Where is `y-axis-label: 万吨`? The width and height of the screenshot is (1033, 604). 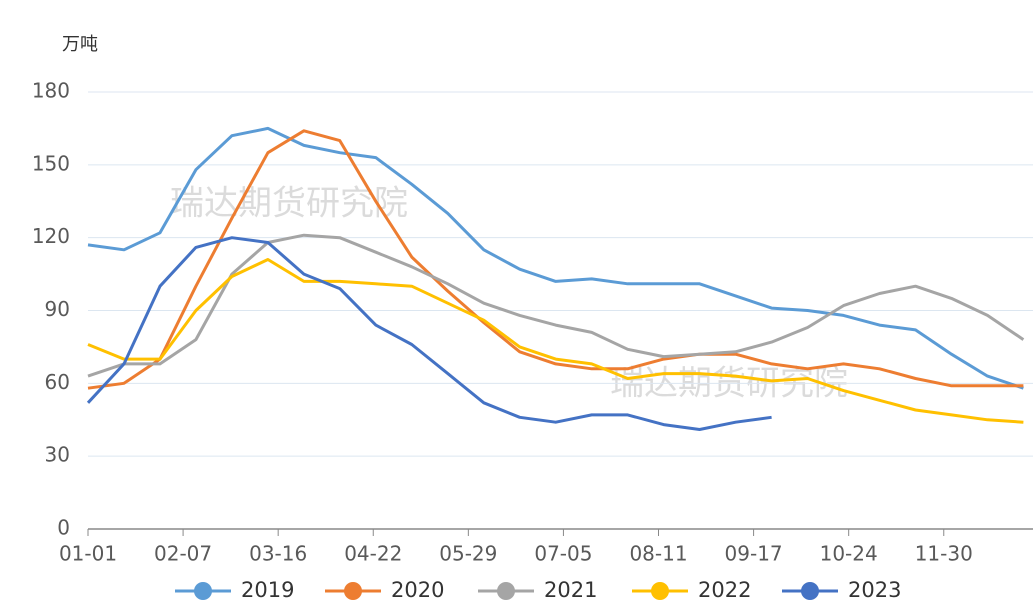
y-axis-label: 万吨 is located at coordinates (80, 44).